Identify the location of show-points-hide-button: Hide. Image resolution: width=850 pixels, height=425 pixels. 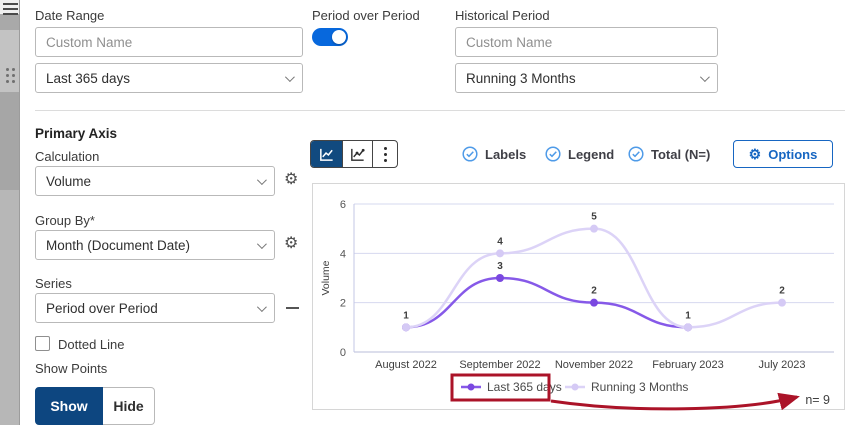
(129, 406).